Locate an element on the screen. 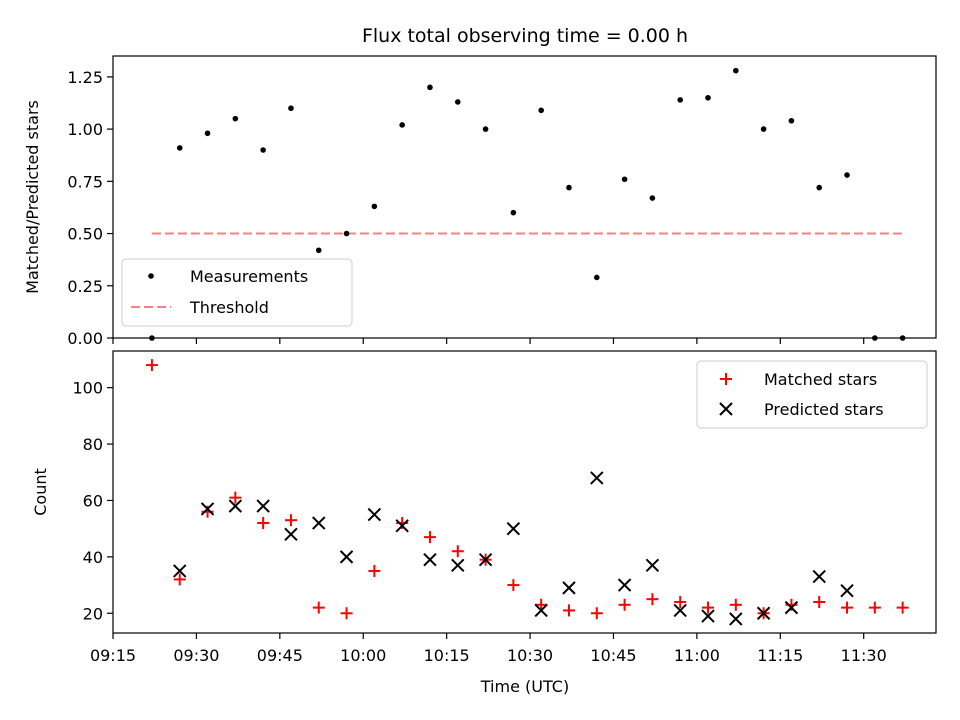 Image resolution: width=960 pixels, height=720 pixels. ratio-y-tick-label: 0.50 is located at coordinates (85, 234).